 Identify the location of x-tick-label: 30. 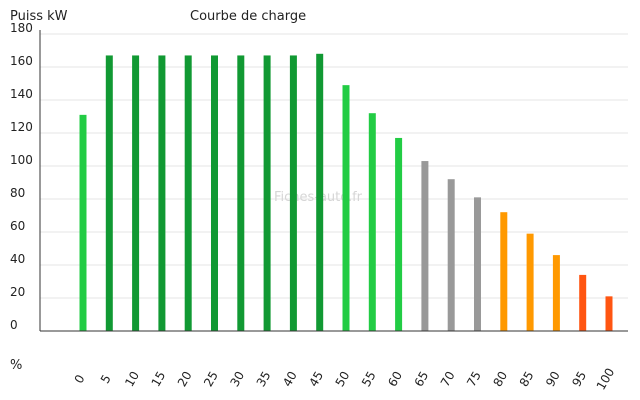
(237, 379).